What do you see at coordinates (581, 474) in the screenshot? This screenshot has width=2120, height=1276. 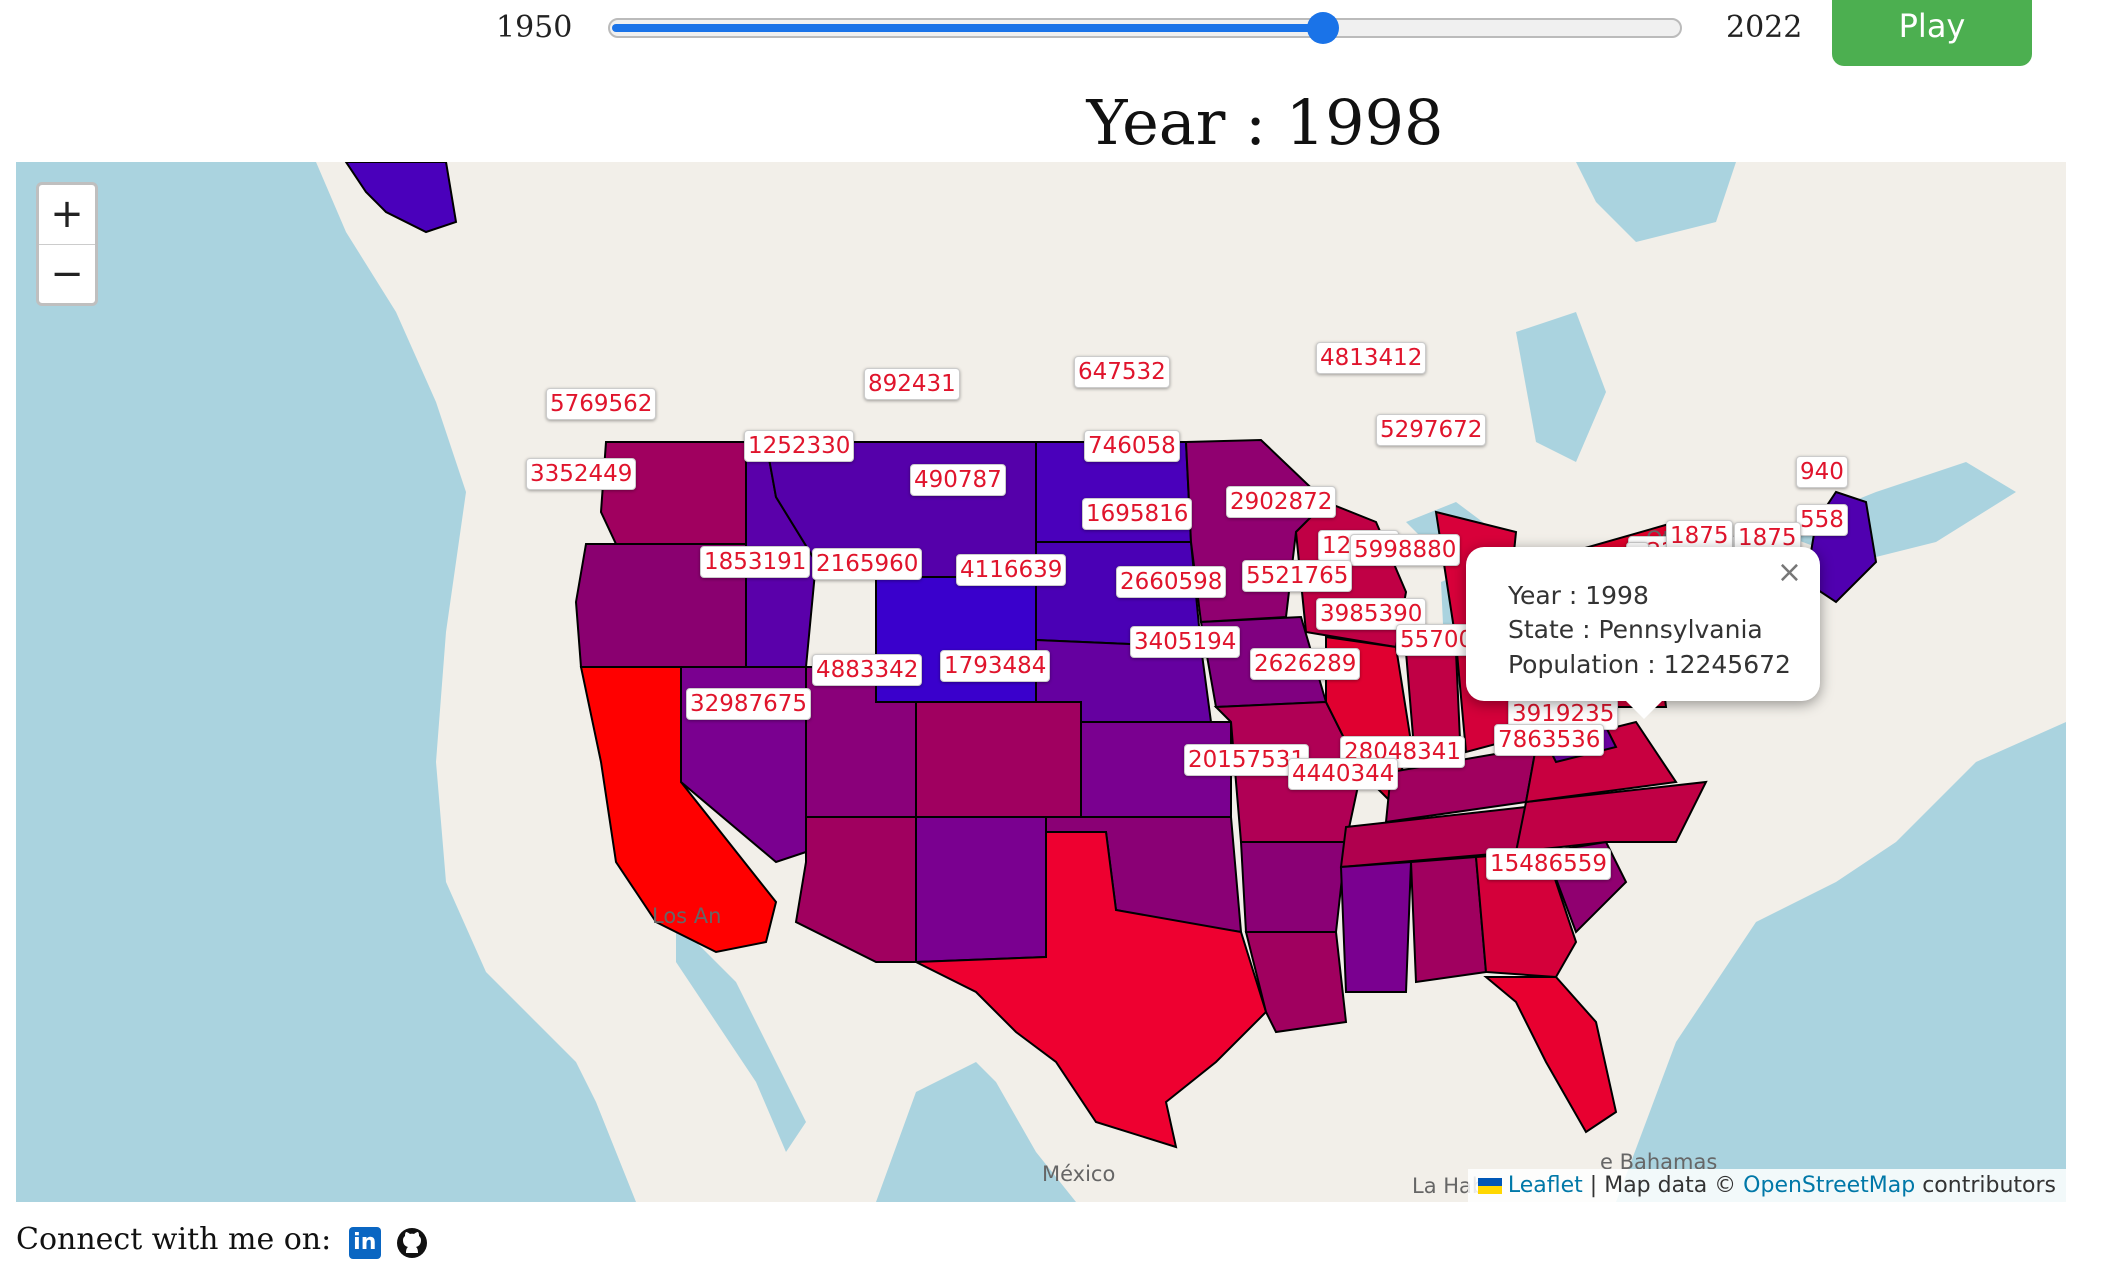 I see `population-label: 3352449` at bounding box center [581, 474].